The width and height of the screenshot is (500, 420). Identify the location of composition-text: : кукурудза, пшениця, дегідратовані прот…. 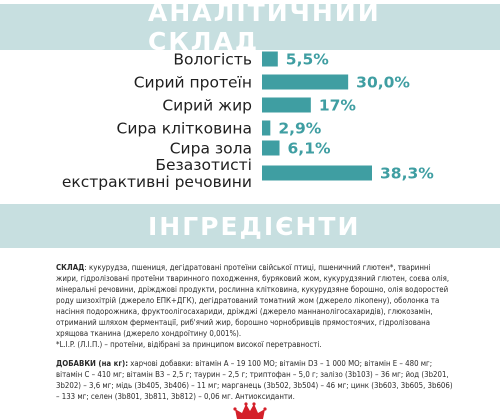
(253, 300).